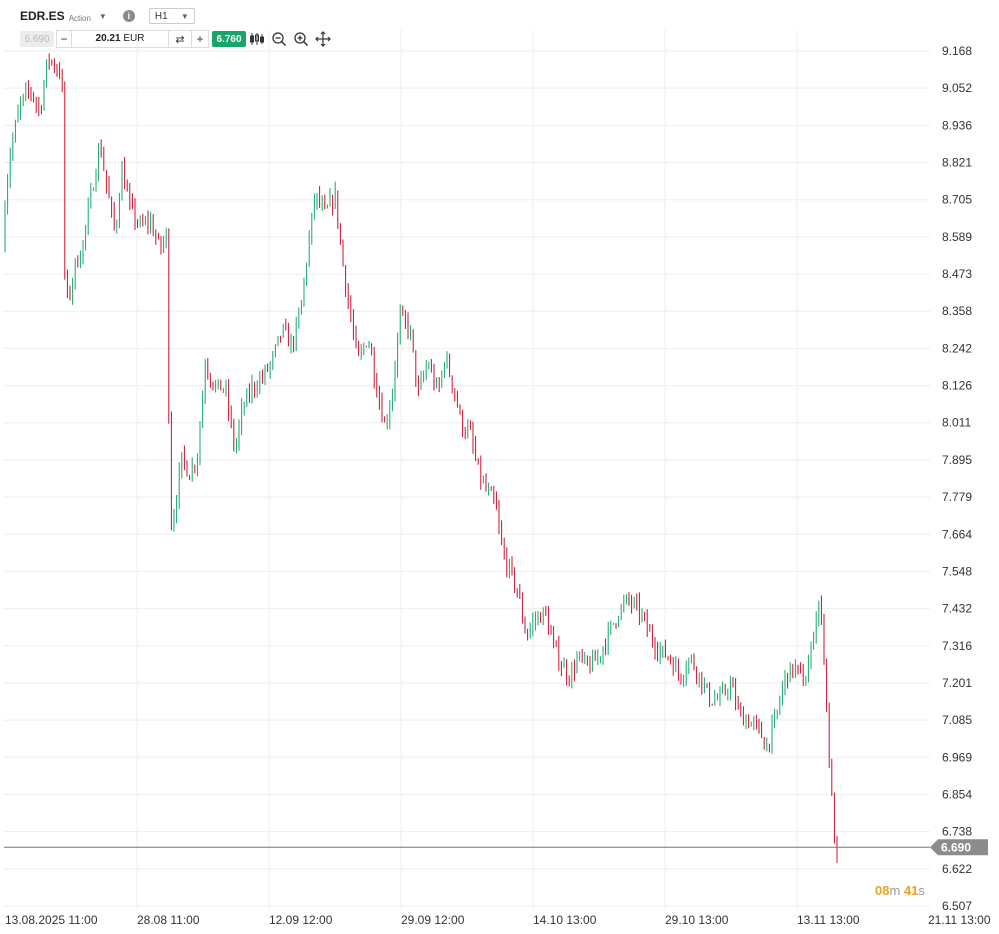 The height and width of the screenshot is (934, 999). What do you see at coordinates (229, 39) in the screenshot?
I see `buy-button: 6.760` at bounding box center [229, 39].